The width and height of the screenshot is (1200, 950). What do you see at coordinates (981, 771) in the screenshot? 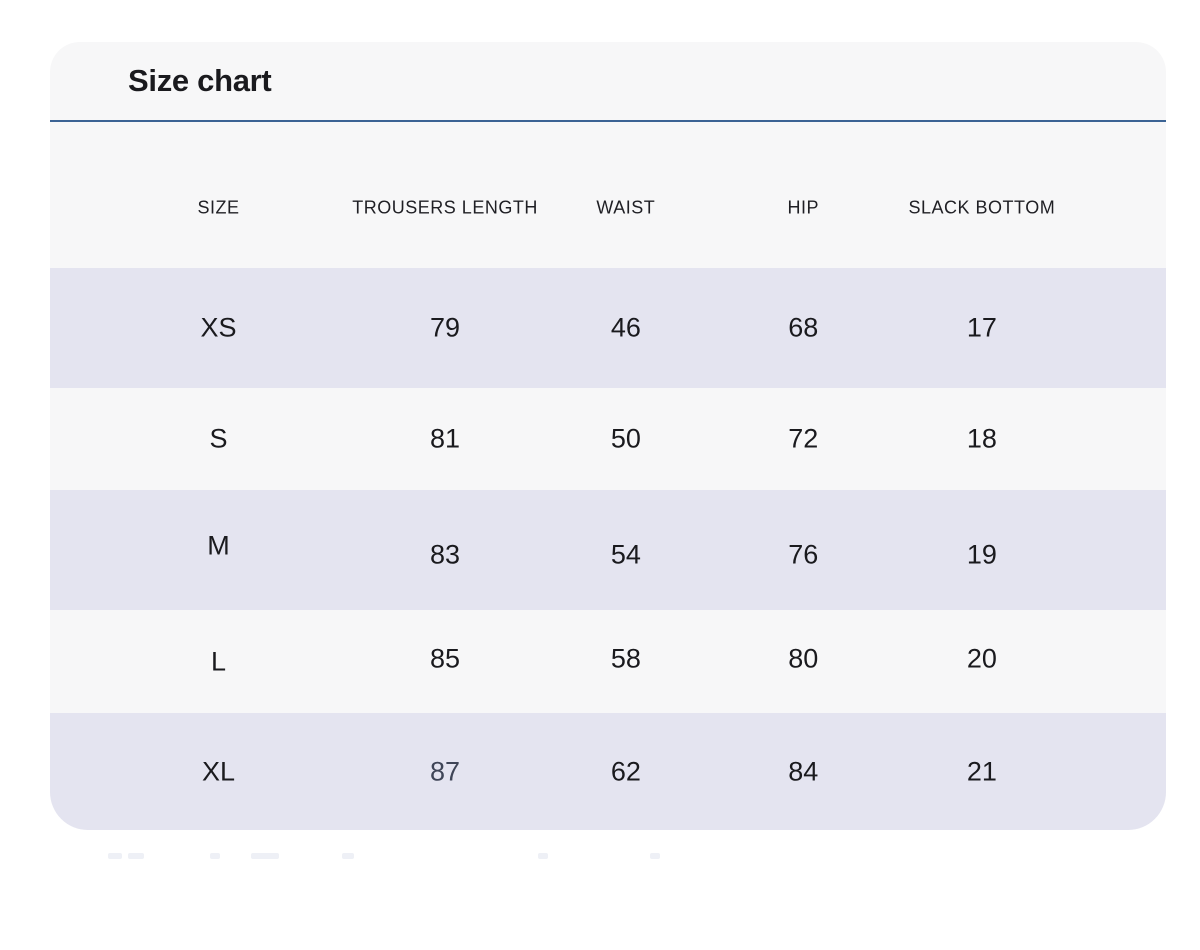
I see `slack-bottom-cell: 21` at bounding box center [981, 771].